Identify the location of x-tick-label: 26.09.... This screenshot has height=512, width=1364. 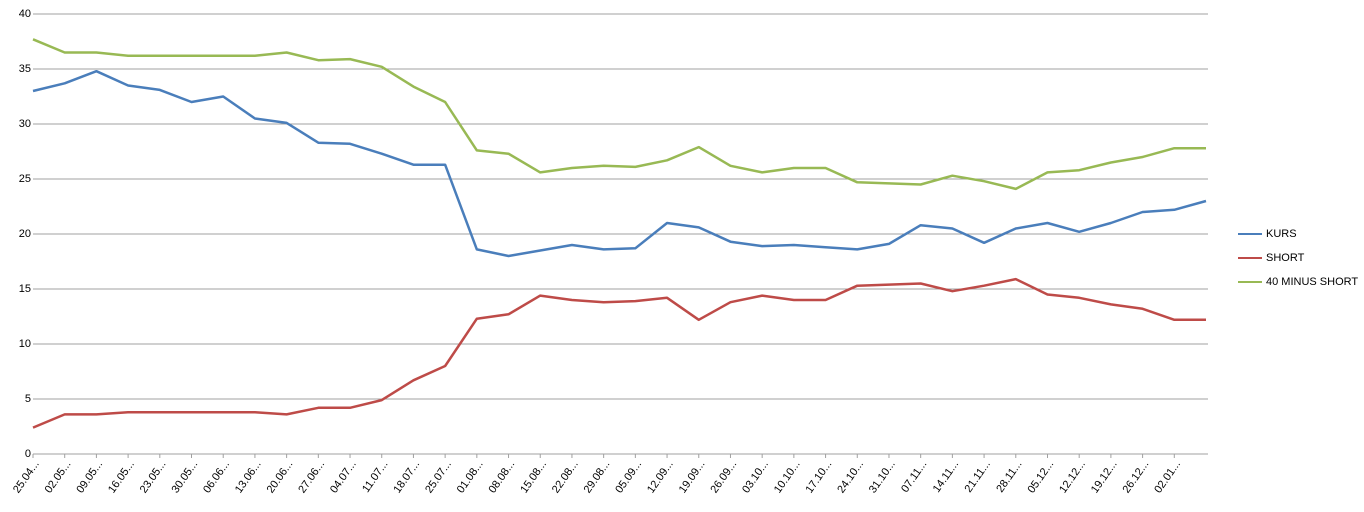
(723, 477).